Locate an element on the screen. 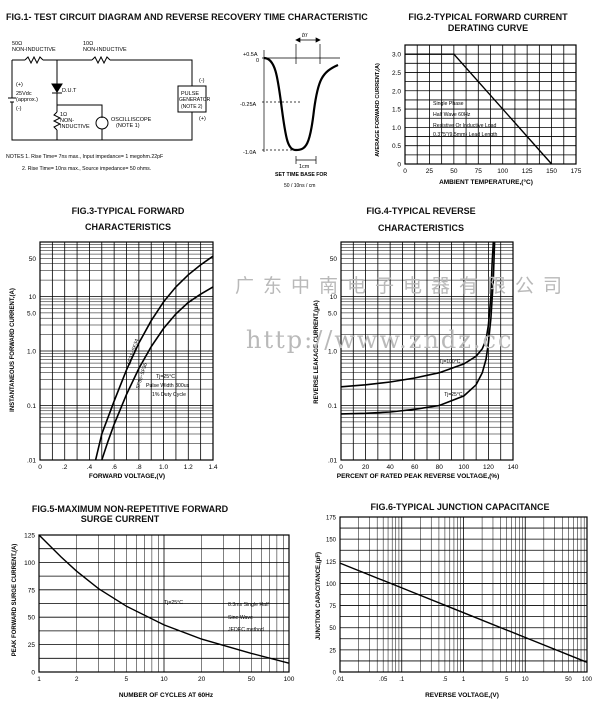 The height and width of the screenshot is (708, 601). f4-x-tick-2: 40 is located at coordinates (391, 467).